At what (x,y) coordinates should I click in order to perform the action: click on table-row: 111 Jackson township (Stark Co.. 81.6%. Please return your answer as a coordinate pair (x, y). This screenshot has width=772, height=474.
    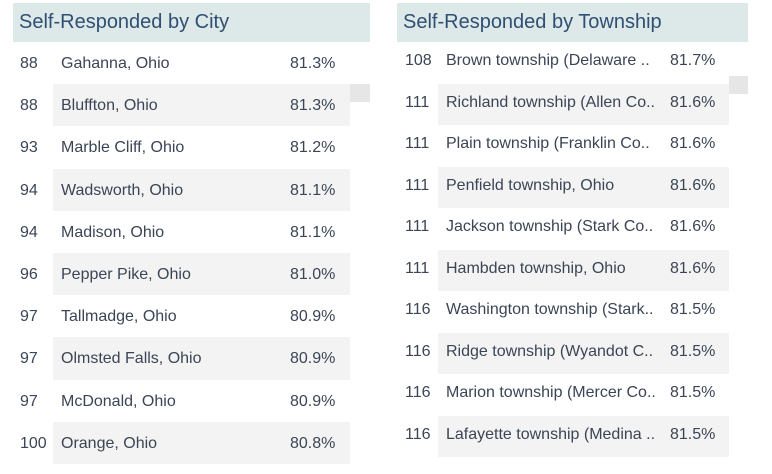
    Looking at the image, I should click on (572, 229).